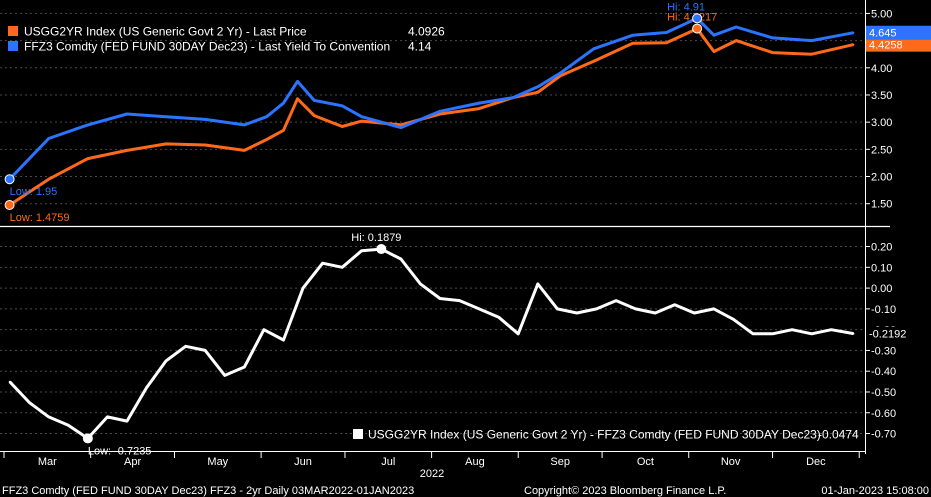  What do you see at coordinates (34, 192) in the screenshot?
I see `annotation-label-upper-1-0: Low: 1.95` at bounding box center [34, 192].